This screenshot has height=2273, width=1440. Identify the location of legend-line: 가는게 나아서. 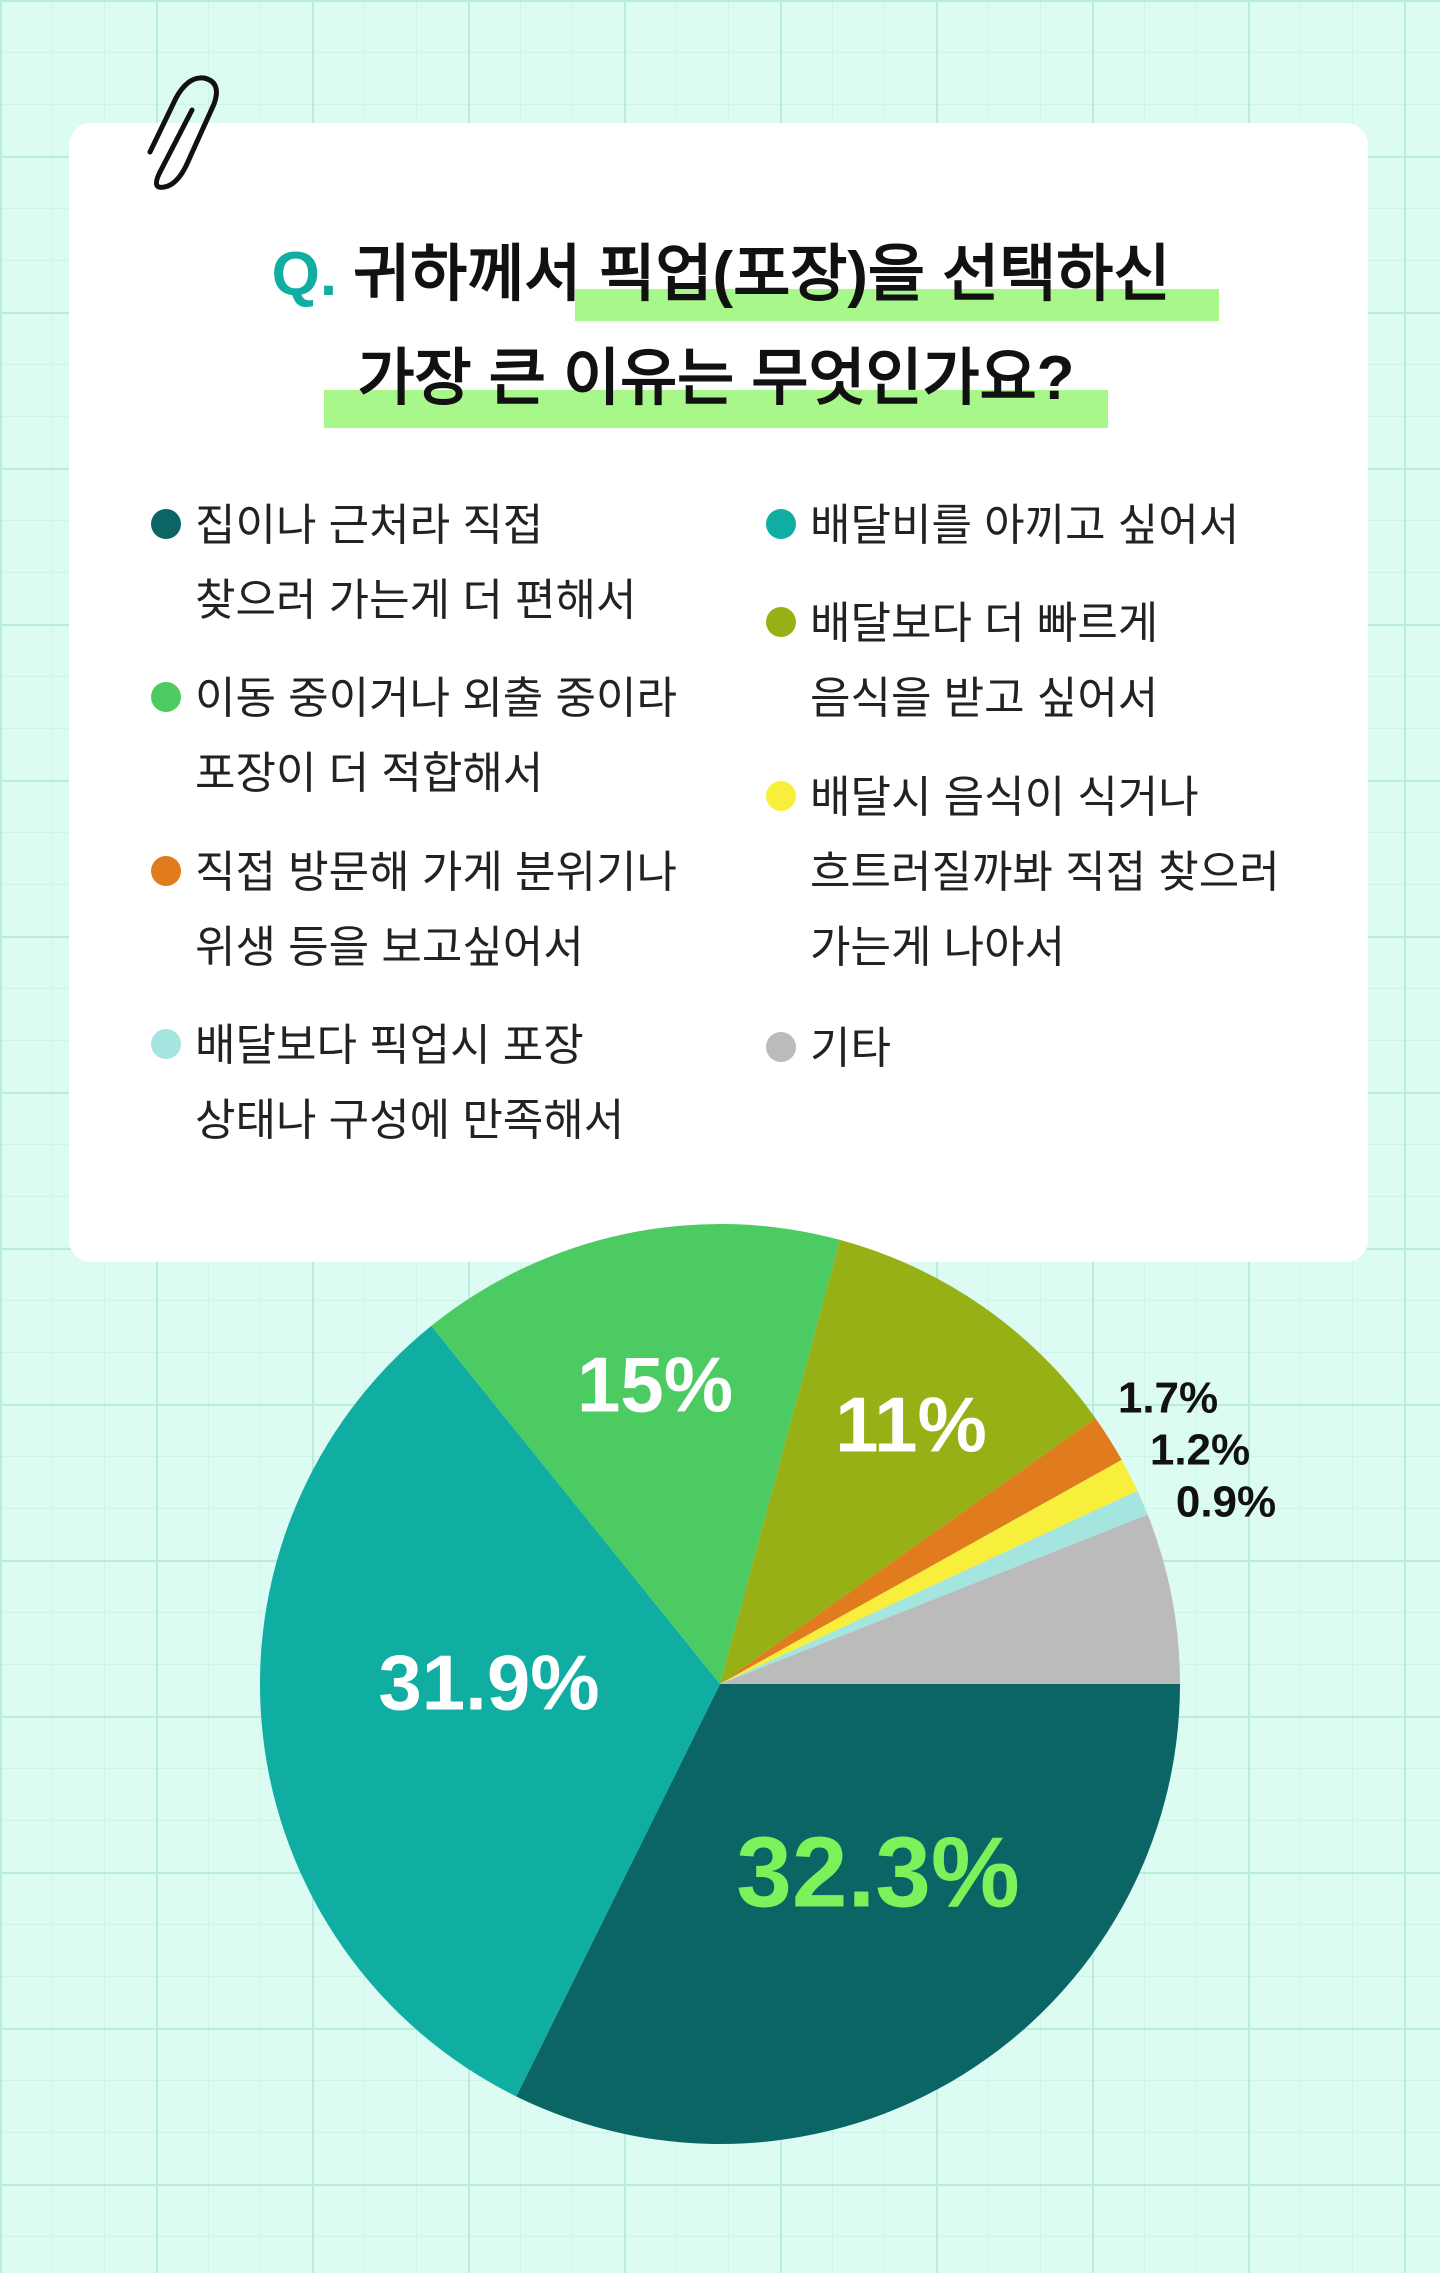
(937, 947).